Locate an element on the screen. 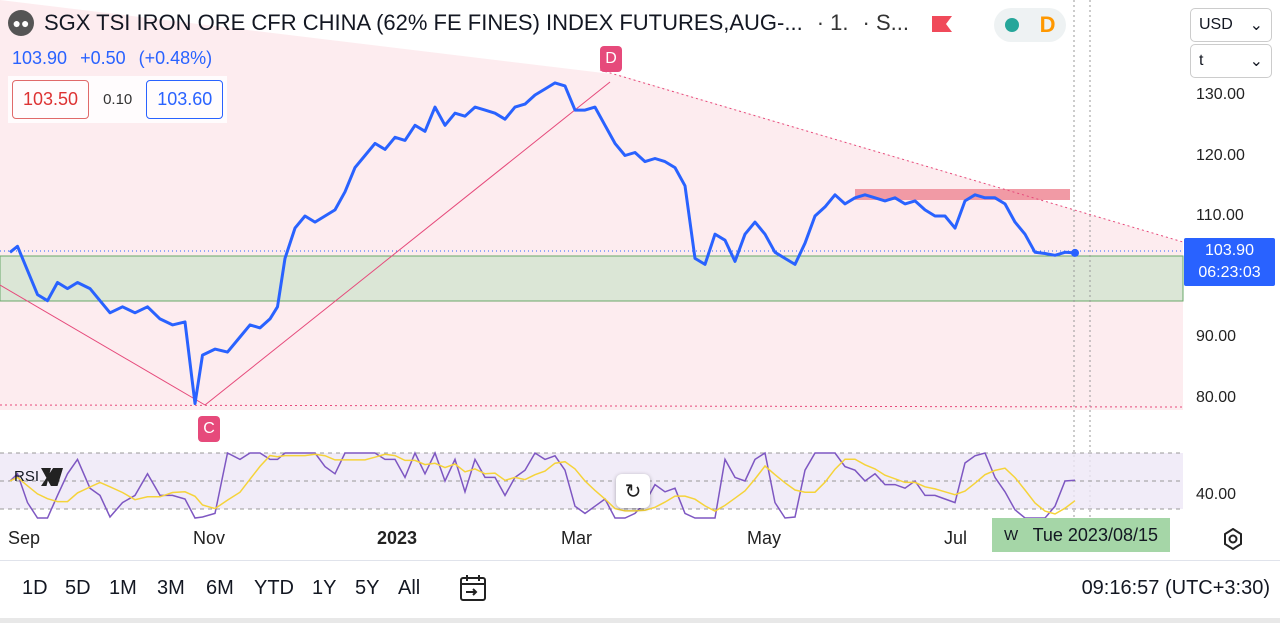  market-open-icon is located at coordinates (1011, 25).